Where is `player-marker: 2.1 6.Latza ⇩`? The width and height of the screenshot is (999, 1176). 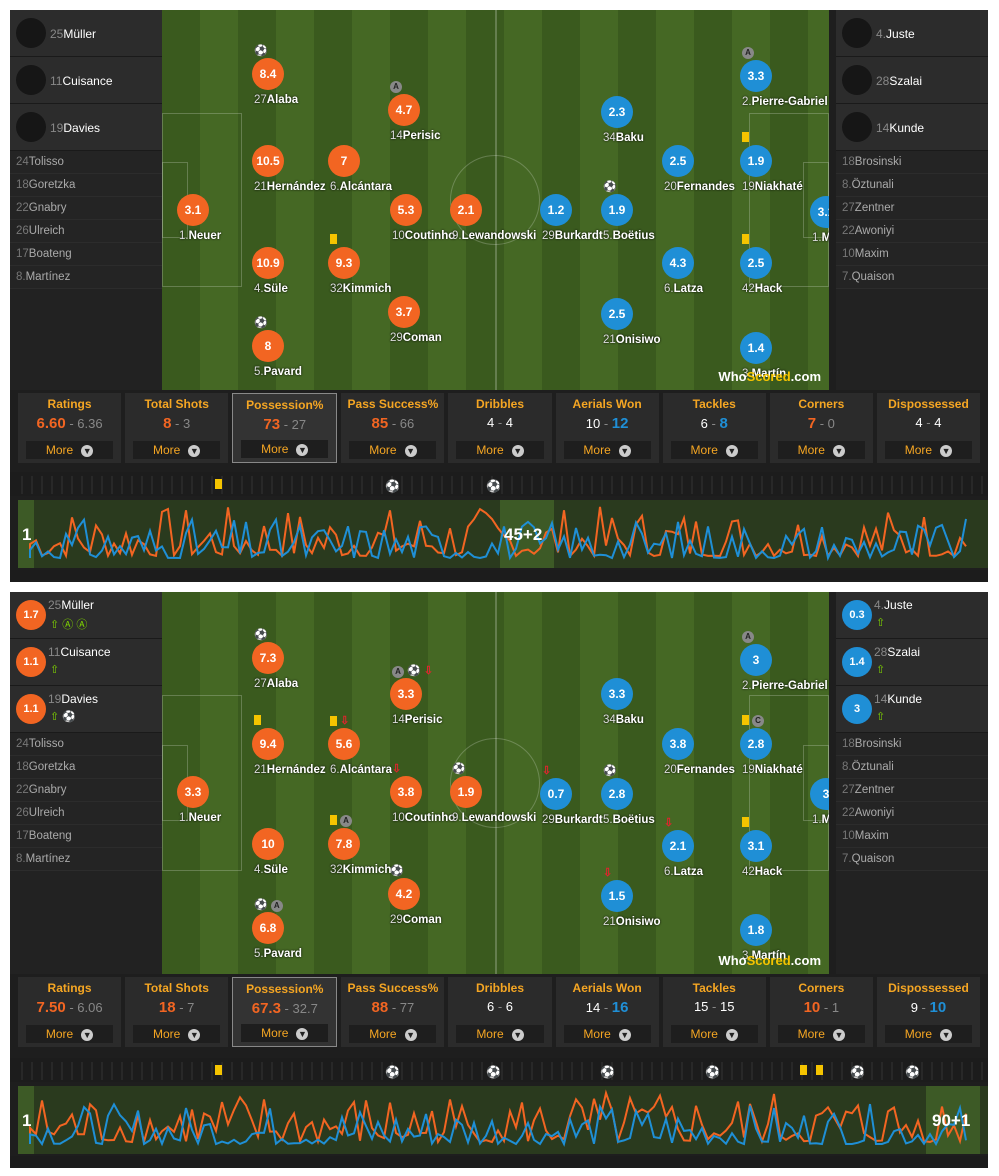 player-marker: 2.1 6.Latza ⇩ is located at coordinates (682, 847).